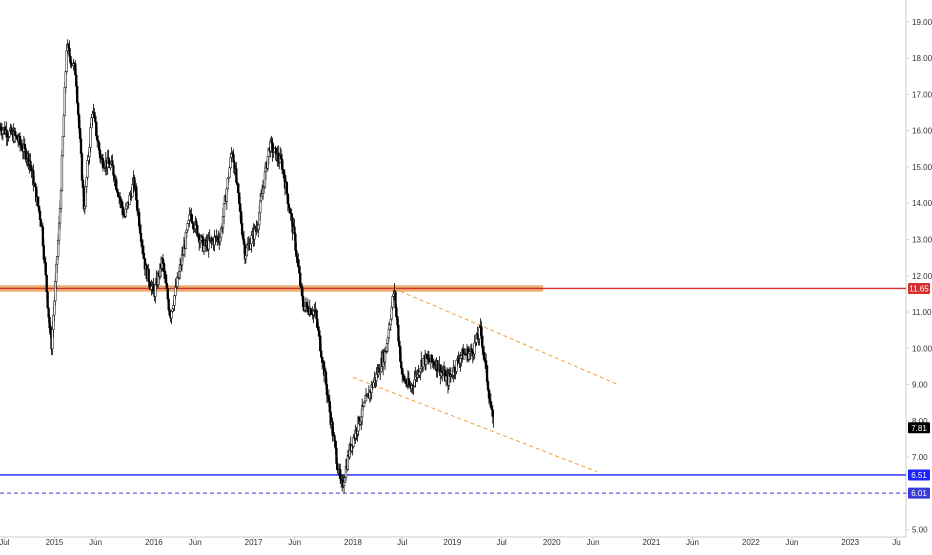  I want to click on x-tick-label: 2021, so click(651, 542).